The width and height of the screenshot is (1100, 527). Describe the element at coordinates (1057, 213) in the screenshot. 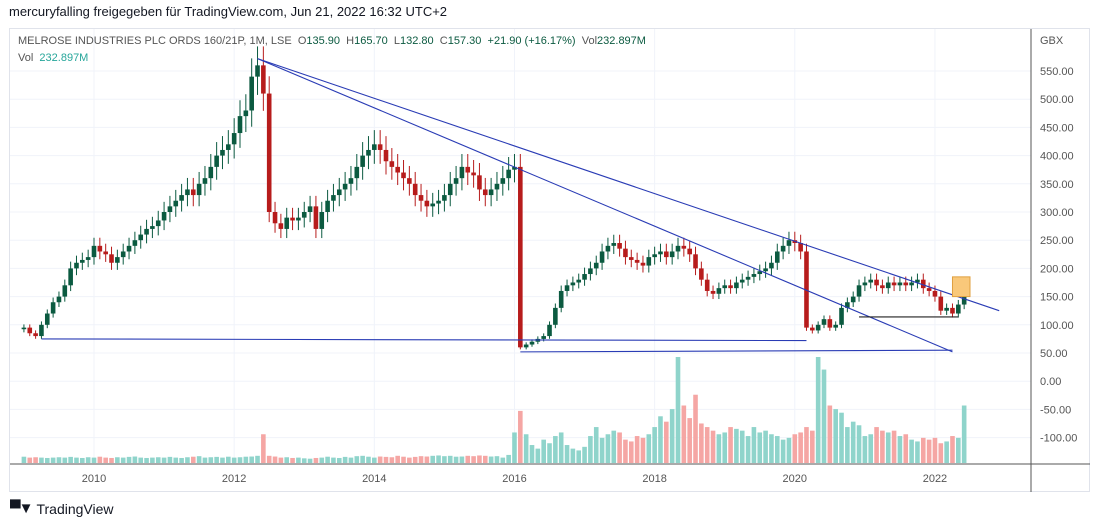

I see `y-tick-label: 300.00` at that location.